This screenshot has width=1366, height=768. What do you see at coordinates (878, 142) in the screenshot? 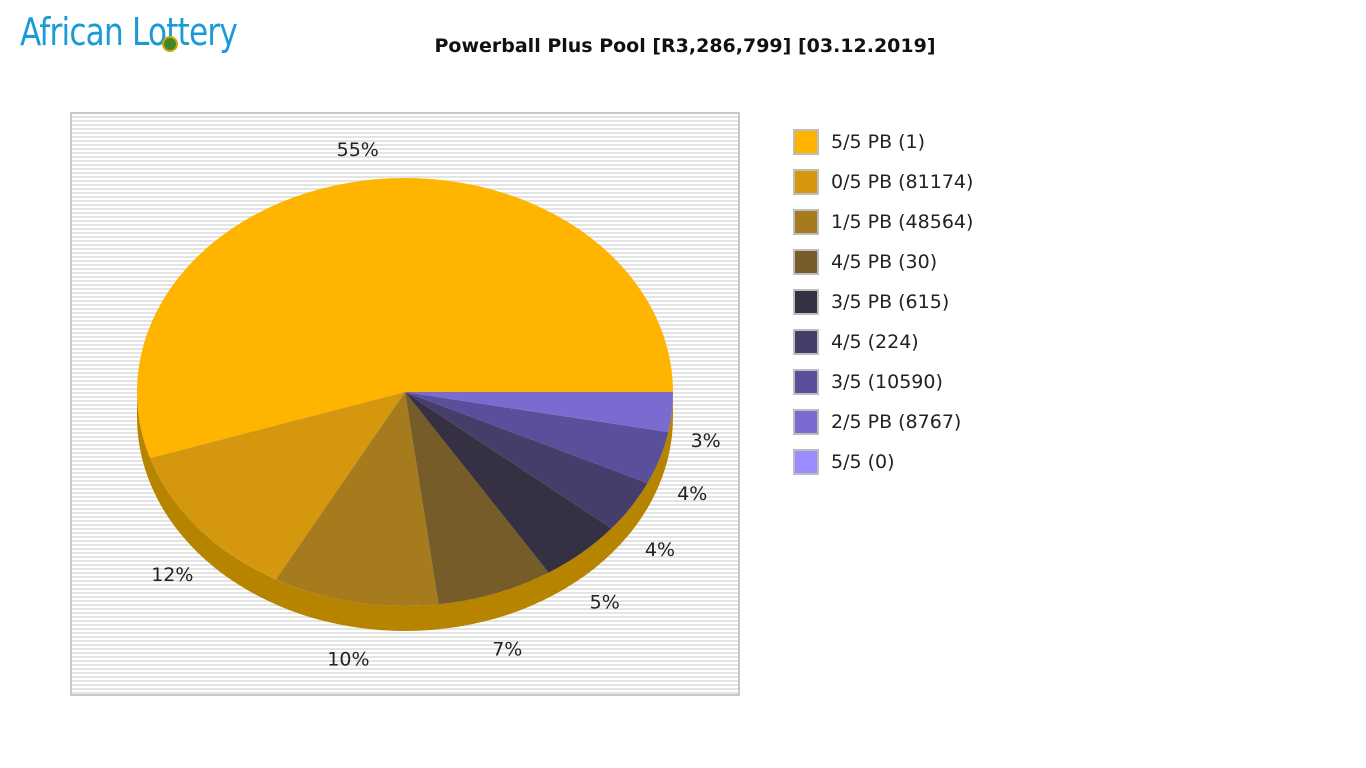
I see `legend-label: 5/5 PB (1)` at bounding box center [878, 142].